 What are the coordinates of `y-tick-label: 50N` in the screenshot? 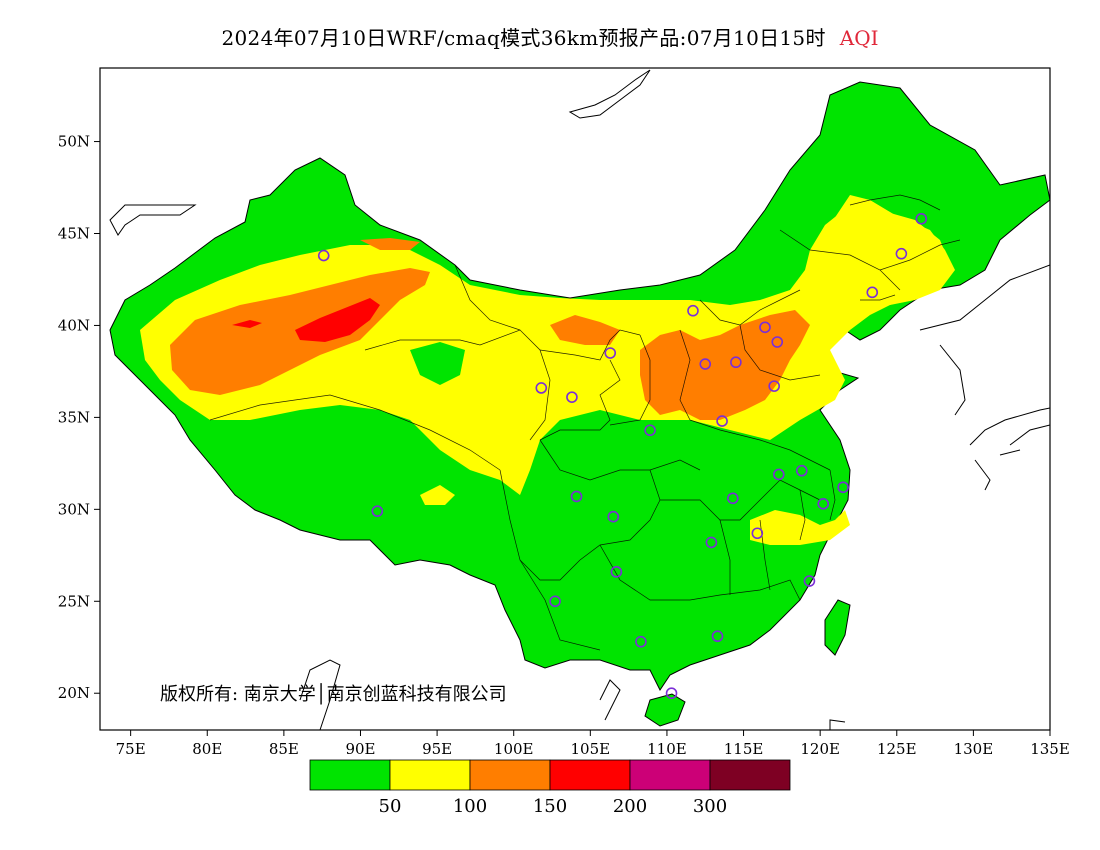 It's located at (74, 142).